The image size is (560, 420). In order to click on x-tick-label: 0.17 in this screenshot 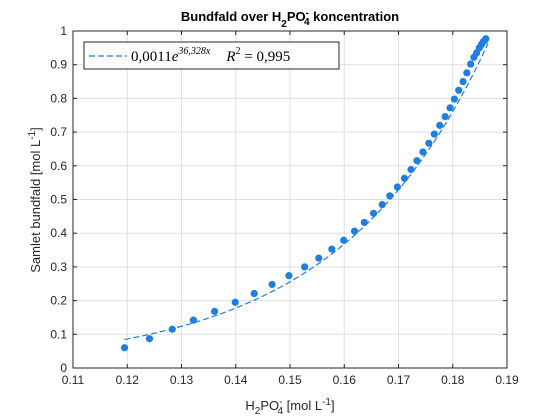, I will do `click(399, 380)`.